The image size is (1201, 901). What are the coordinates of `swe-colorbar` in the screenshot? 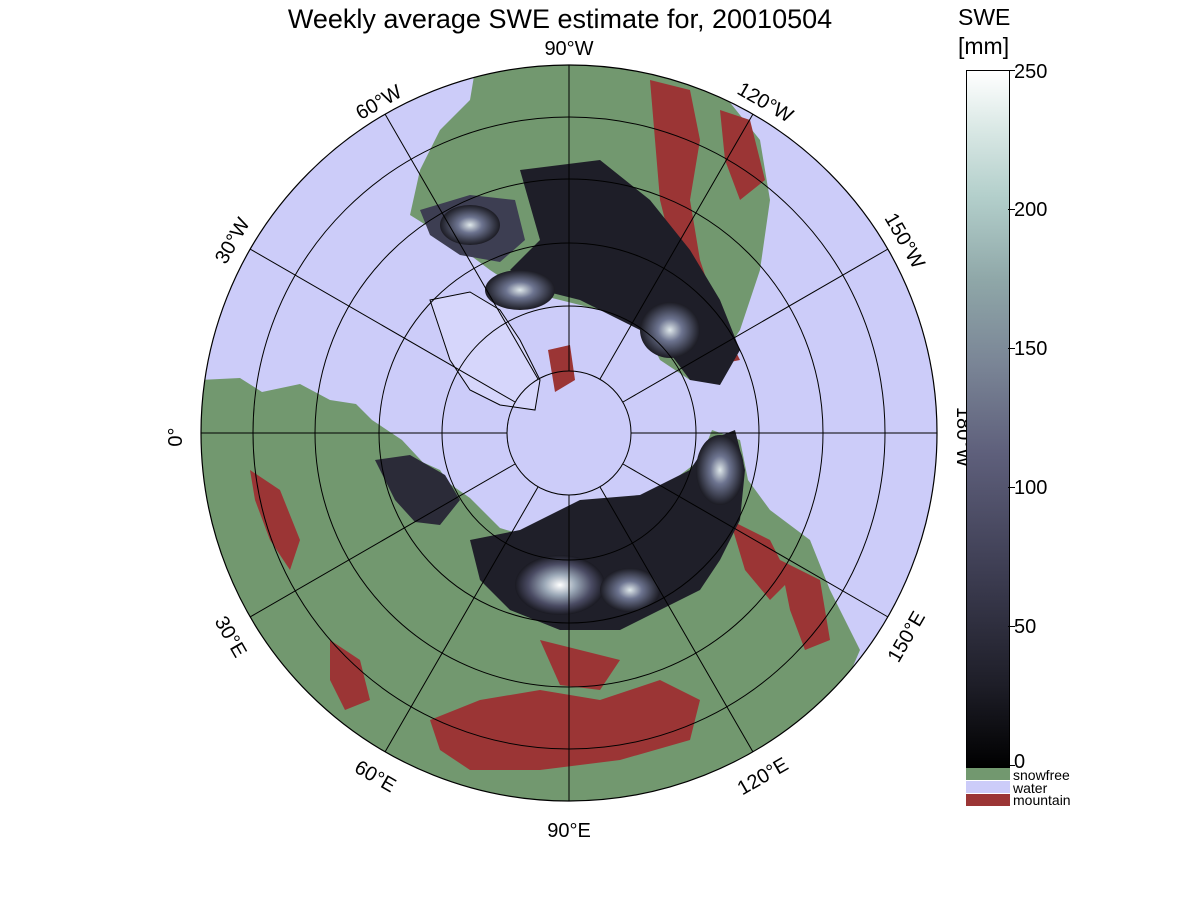 It's located at (988, 419).